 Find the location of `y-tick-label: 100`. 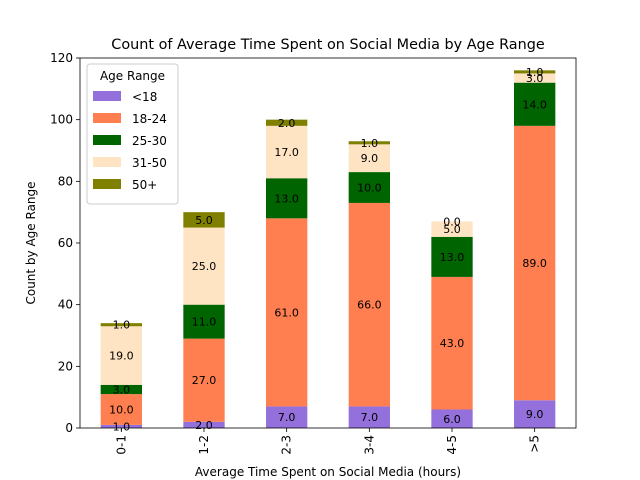

y-tick-label: 100 is located at coordinates (61, 120).